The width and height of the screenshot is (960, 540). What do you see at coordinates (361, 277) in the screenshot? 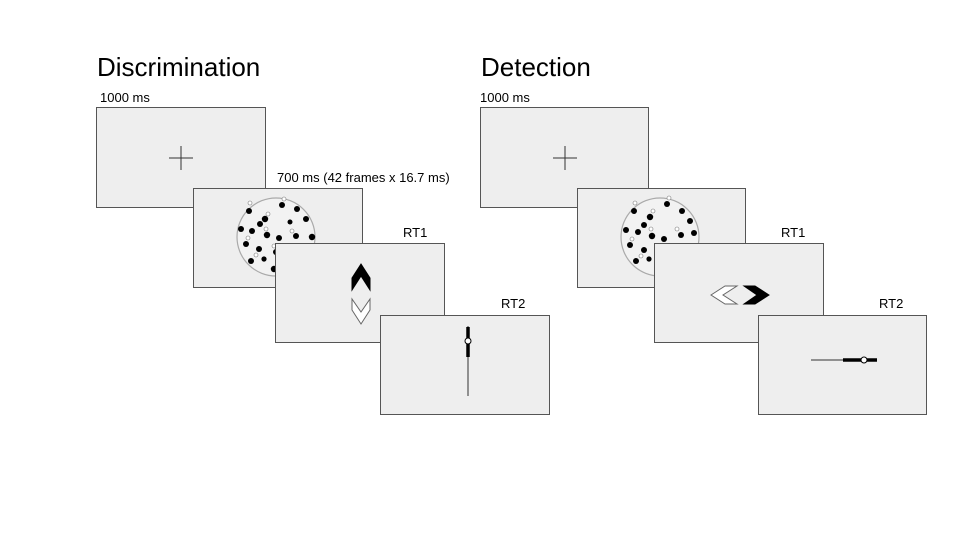
I see `chevron-up-icon` at bounding box center [361, 277].